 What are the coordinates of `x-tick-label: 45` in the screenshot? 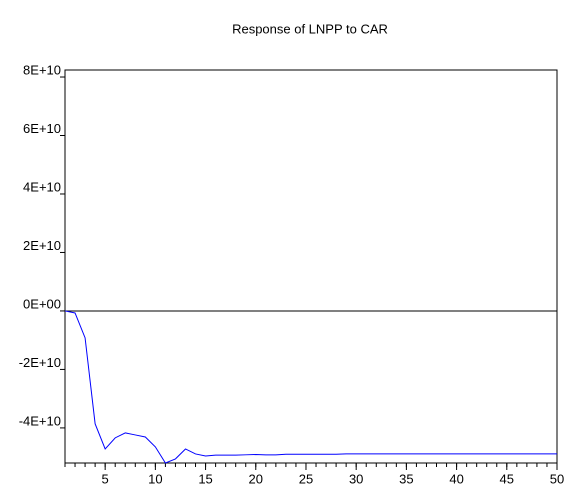 It's located at (507, 478).